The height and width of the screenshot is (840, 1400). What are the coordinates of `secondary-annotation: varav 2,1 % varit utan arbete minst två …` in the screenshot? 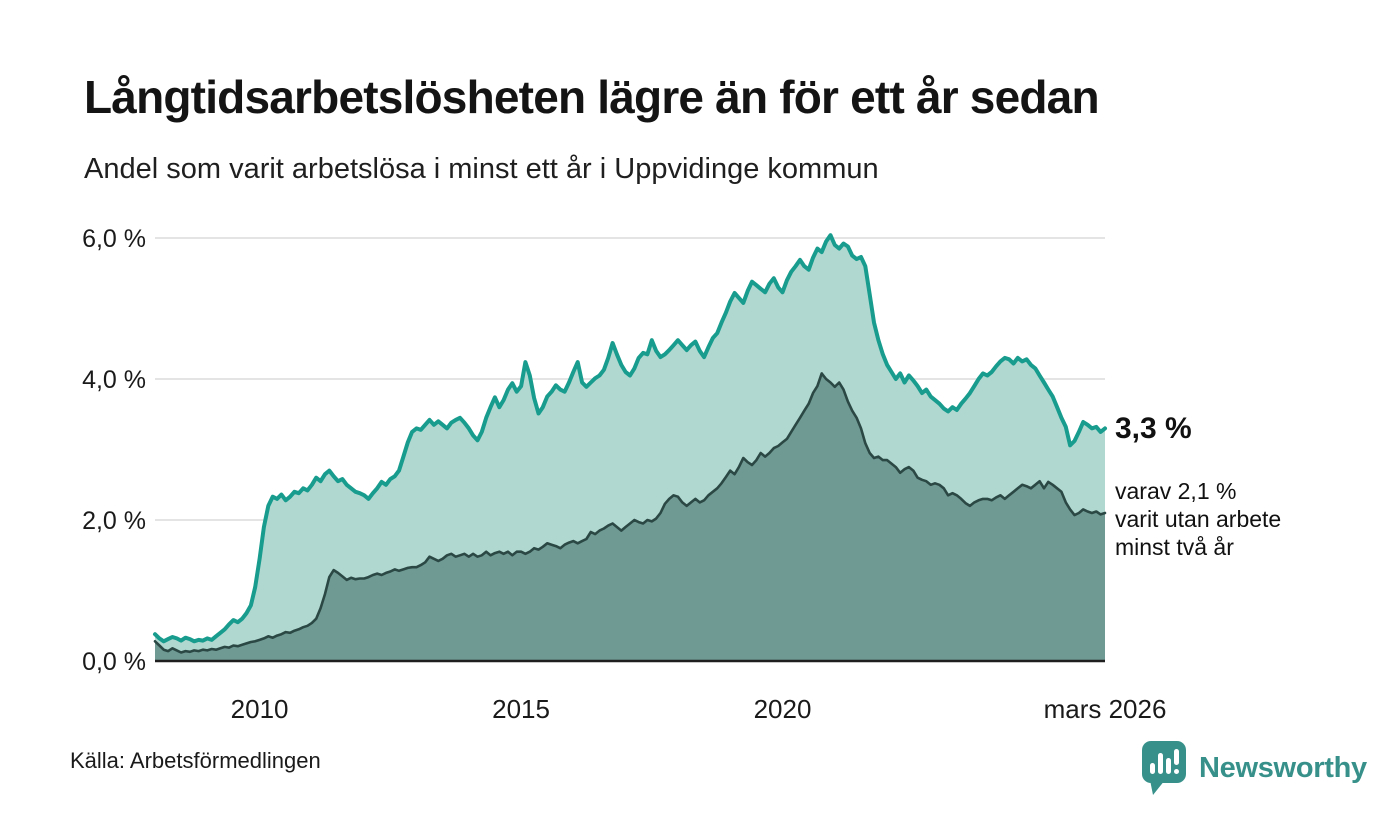 It's located at (1198, 519).